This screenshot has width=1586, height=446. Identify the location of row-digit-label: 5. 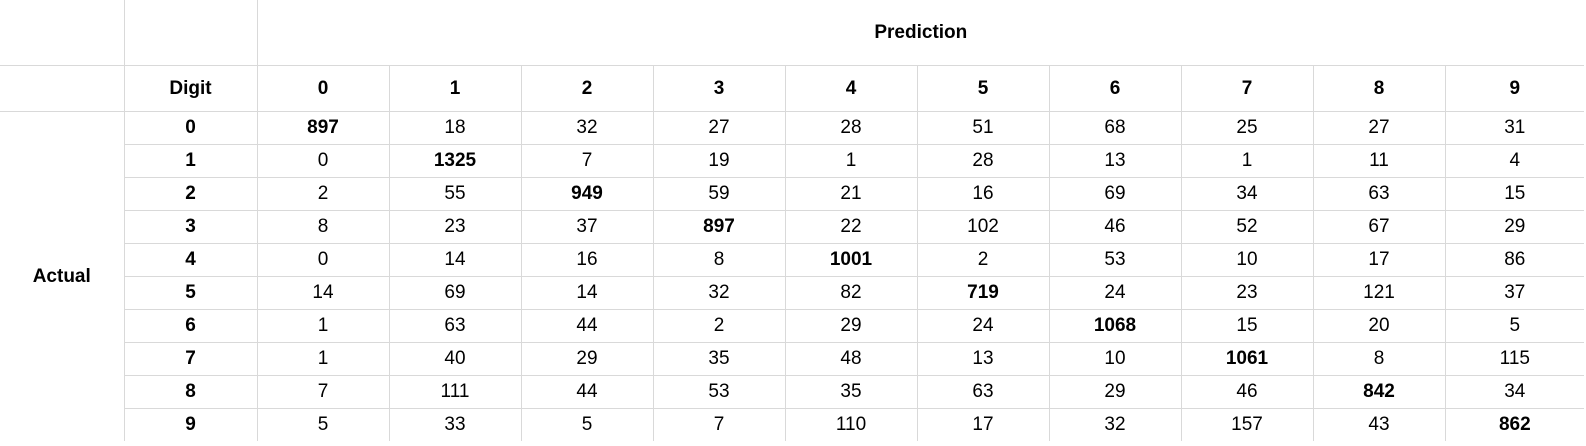
(190, 293).